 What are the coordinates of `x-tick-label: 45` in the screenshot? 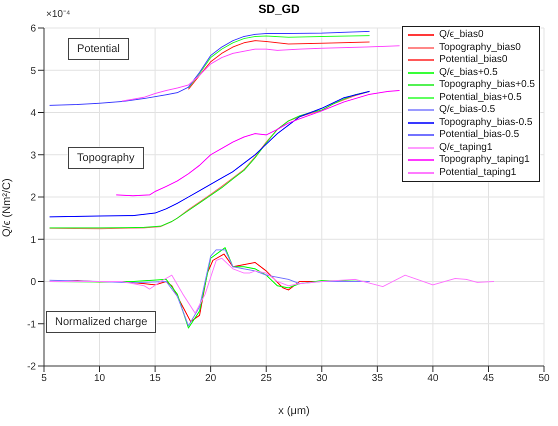 It's located at (488, 378).